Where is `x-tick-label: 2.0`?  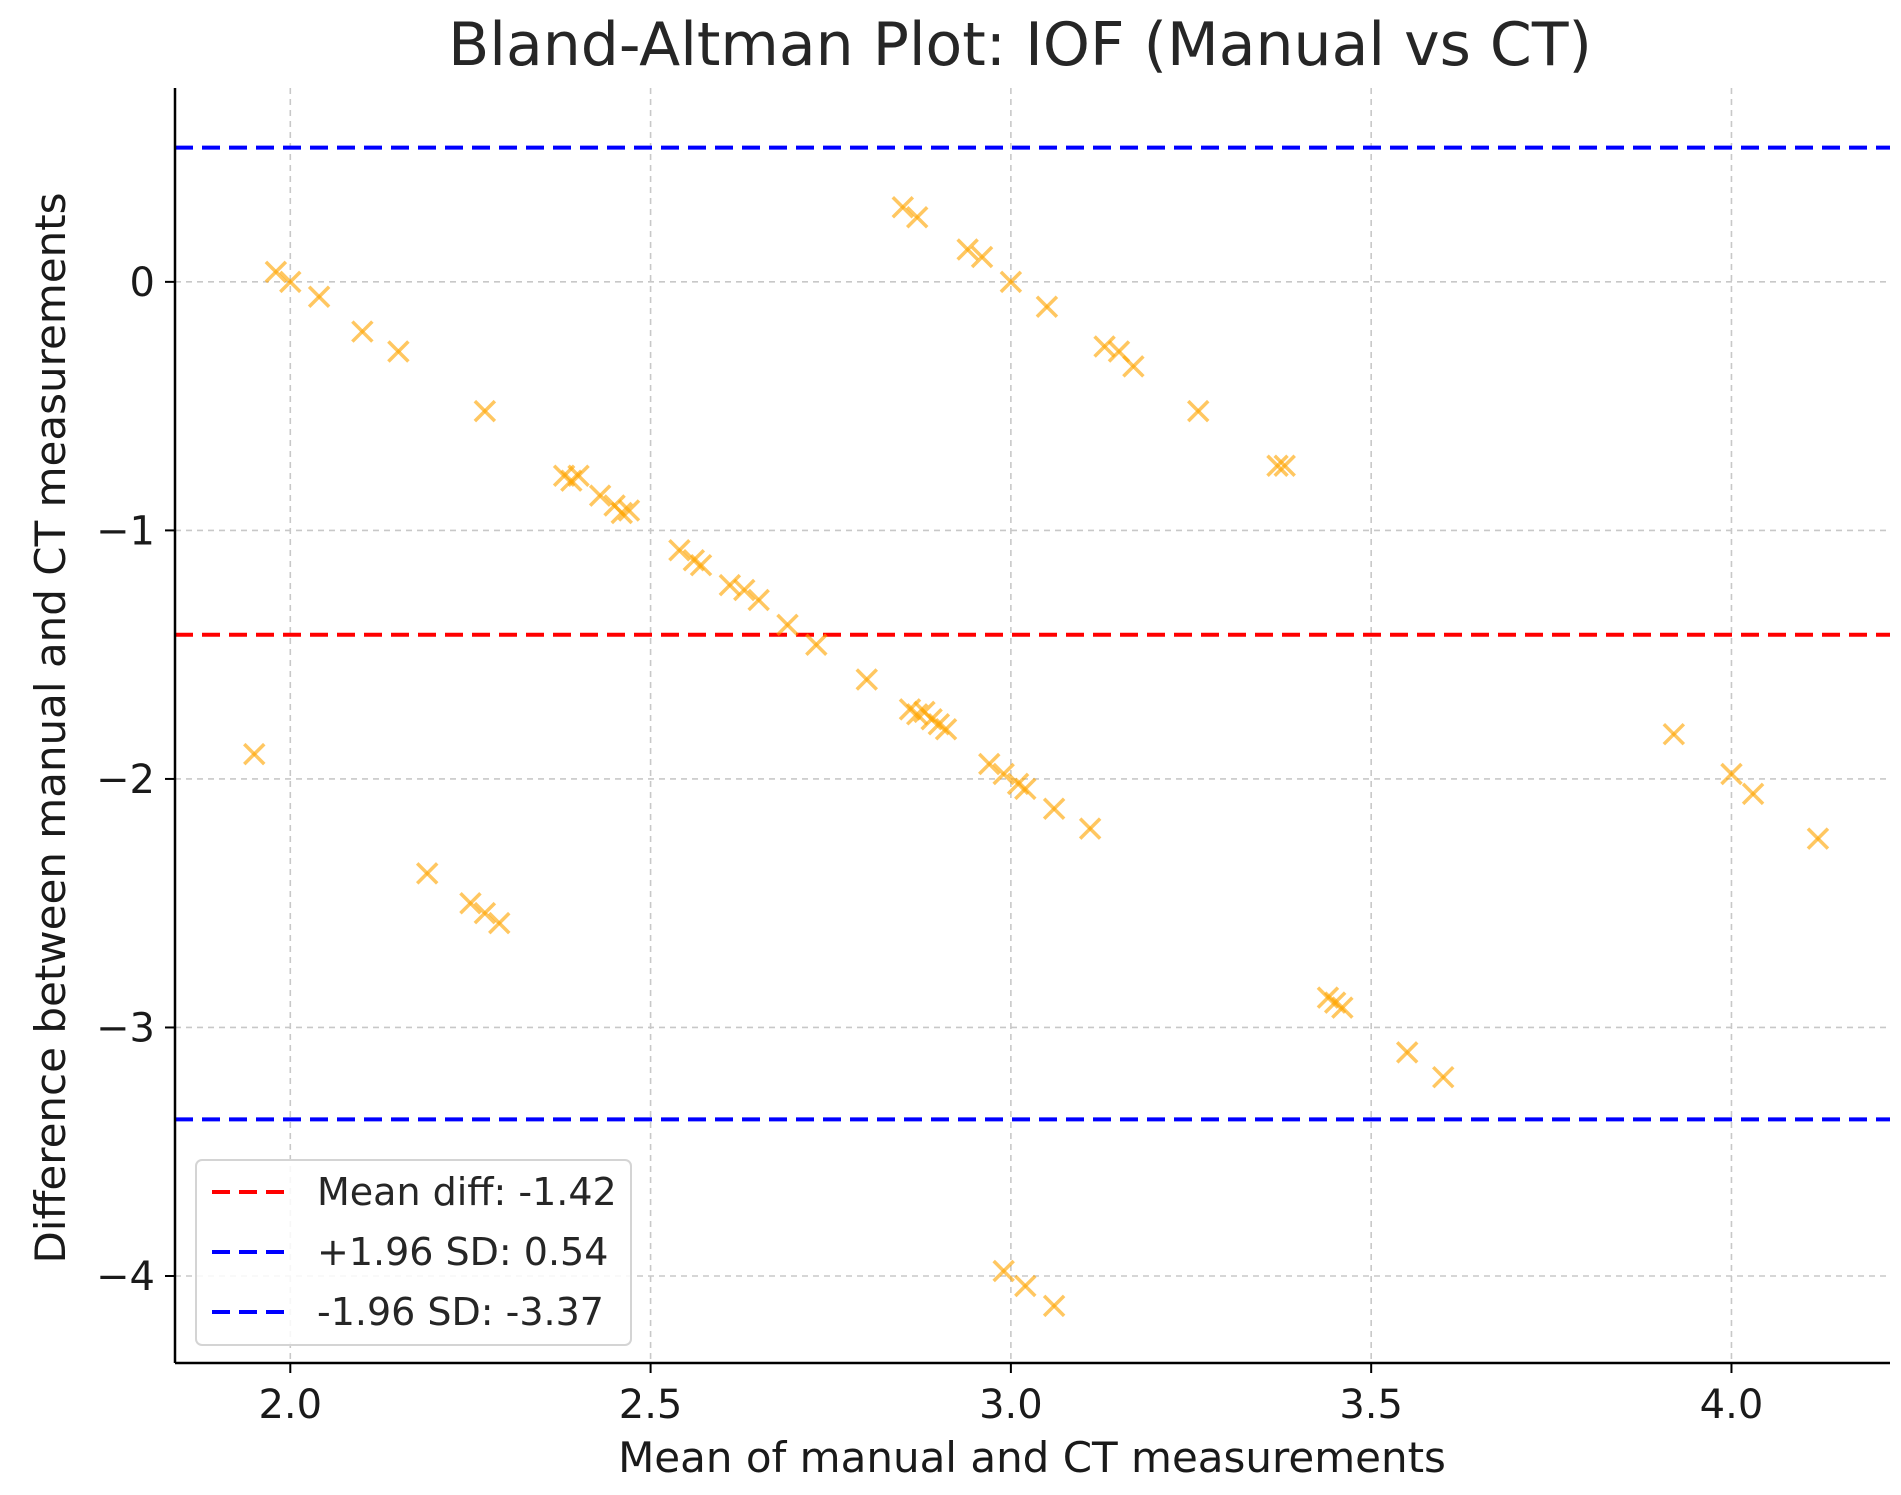
x-tick-label: 2.0 is located at coordinates (290, 1405).